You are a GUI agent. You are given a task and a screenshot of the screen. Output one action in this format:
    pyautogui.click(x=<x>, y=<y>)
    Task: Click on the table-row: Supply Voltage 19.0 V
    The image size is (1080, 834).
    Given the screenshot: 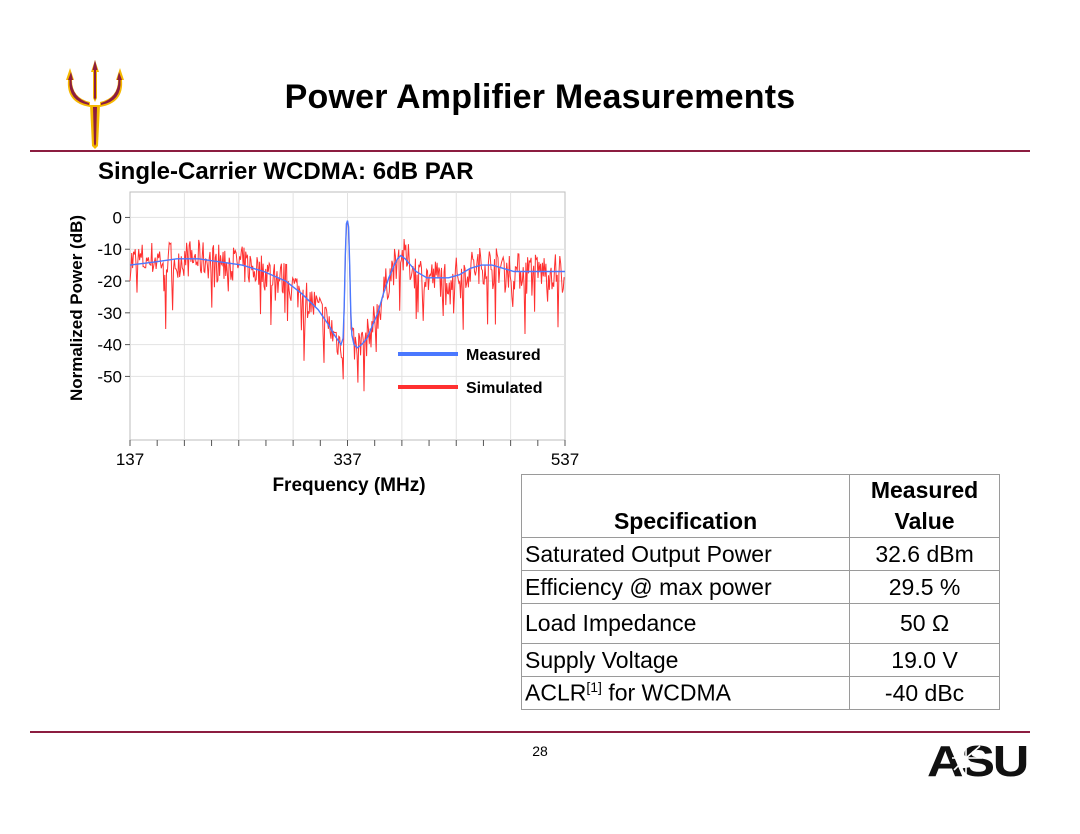 What is the action you would take?
    pyautogui.click(x=760, y=660)
    